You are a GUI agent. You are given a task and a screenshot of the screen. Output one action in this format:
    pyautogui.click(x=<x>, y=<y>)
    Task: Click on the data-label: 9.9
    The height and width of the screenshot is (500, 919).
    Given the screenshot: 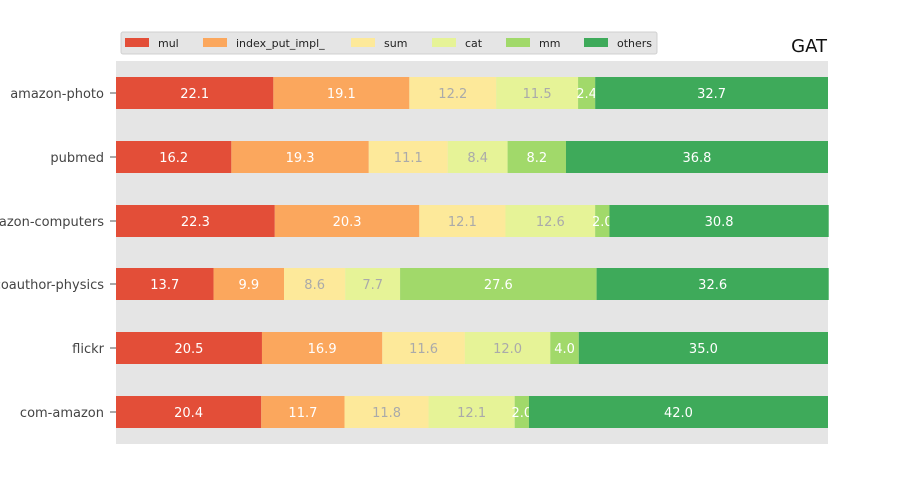 What is the action you would take?
    pyautogui.click(x=248, y=285)
    